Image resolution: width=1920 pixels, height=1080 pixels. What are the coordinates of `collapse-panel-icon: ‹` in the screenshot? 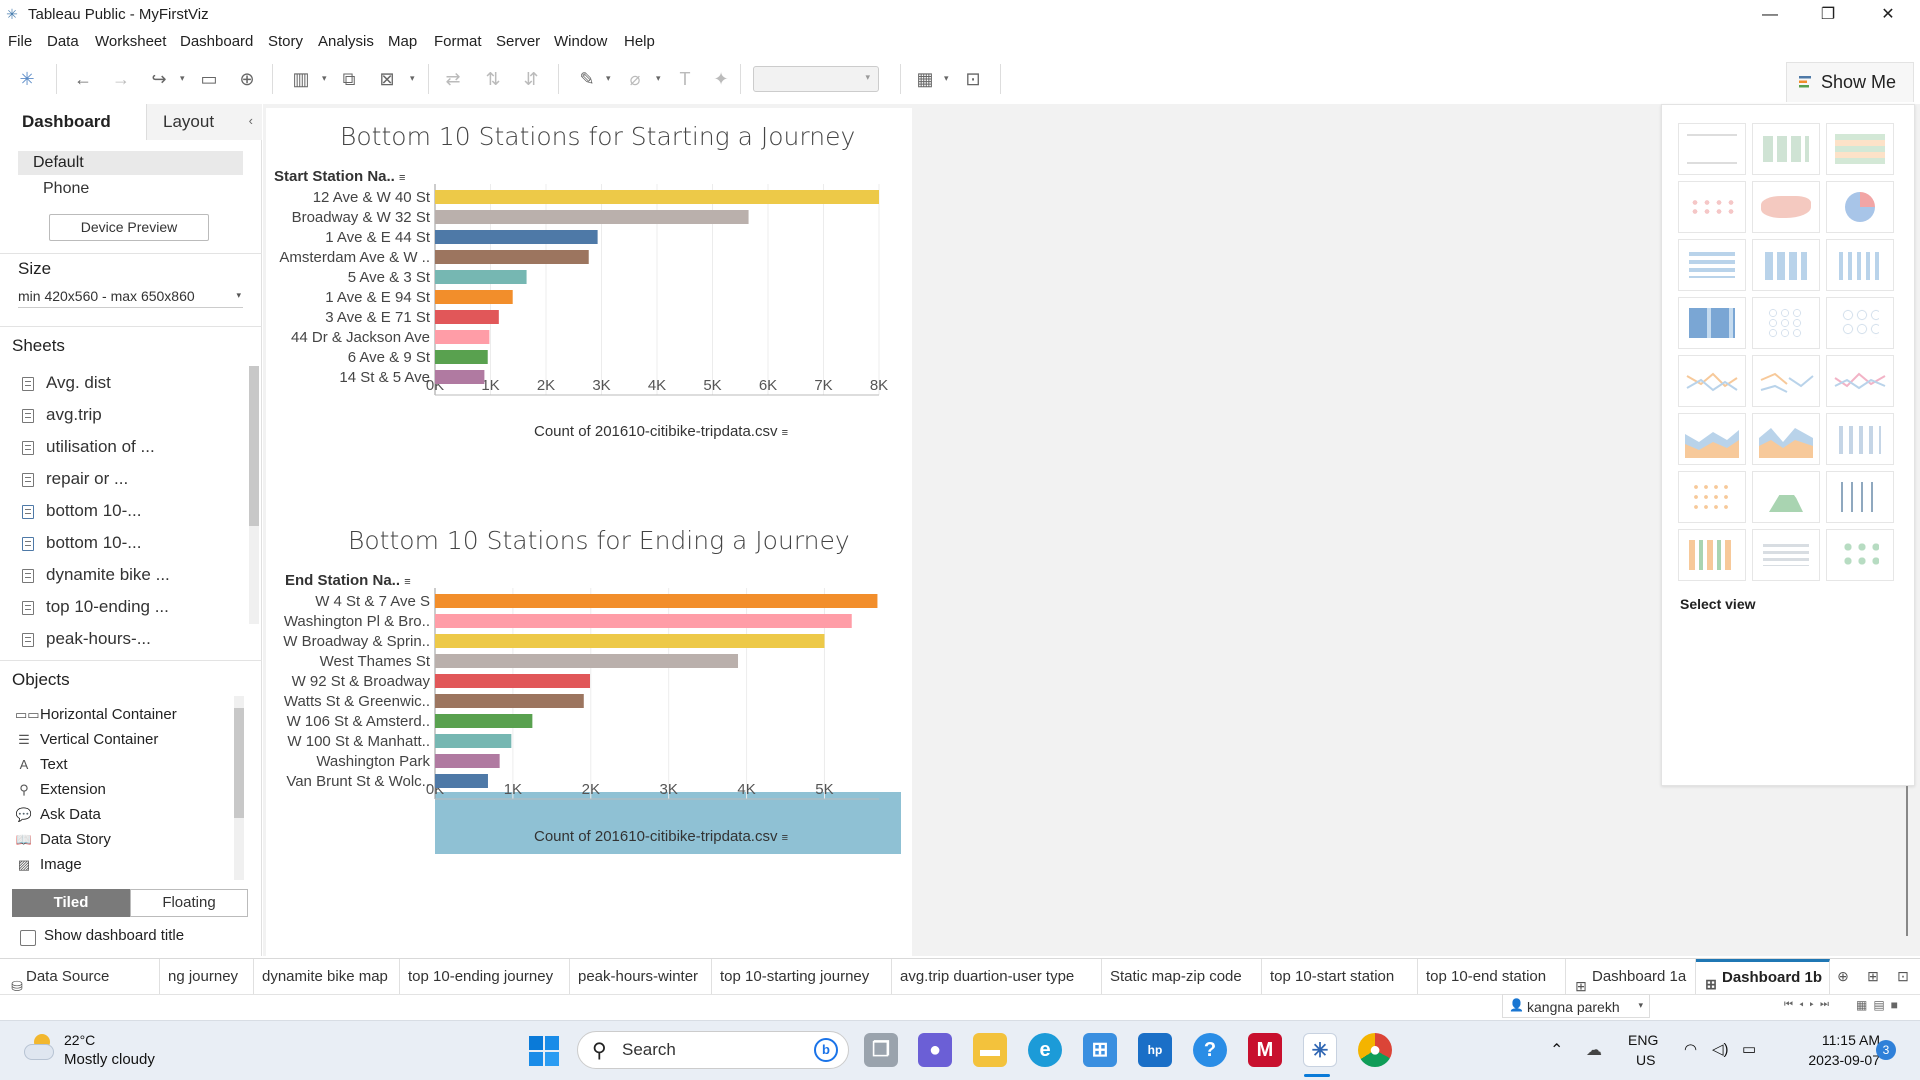 It's located at (250, 120).